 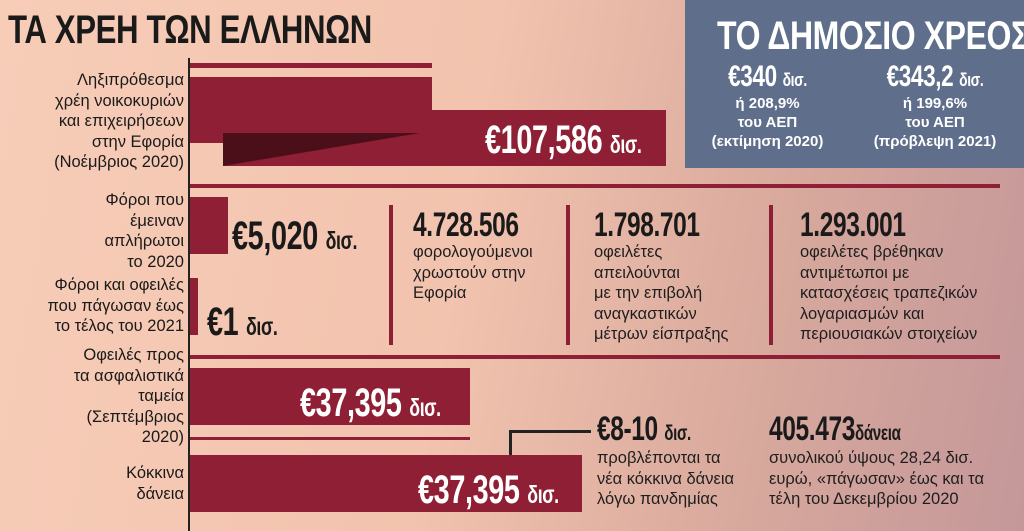 What do you see at coordinates (189, 294) in the screenshot?
I see `axis-line` at bounding box center [189, 294].